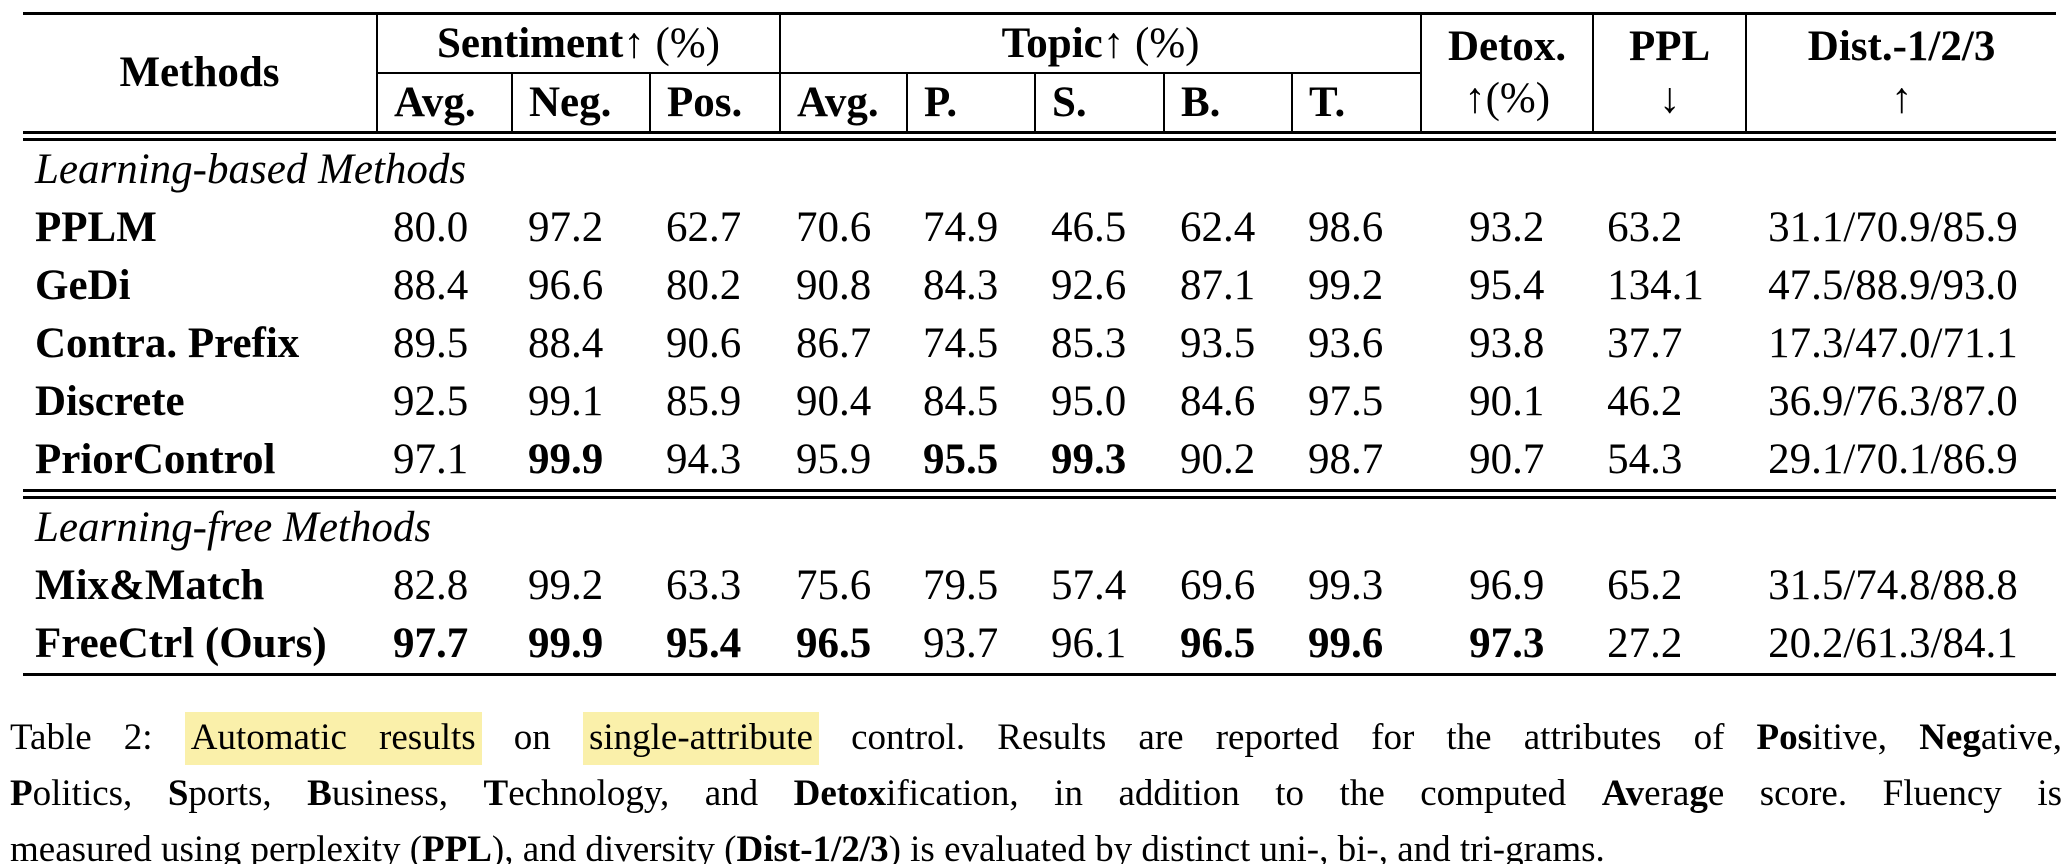  I want to click on value-cell: 69.6, so click(1218, 586).